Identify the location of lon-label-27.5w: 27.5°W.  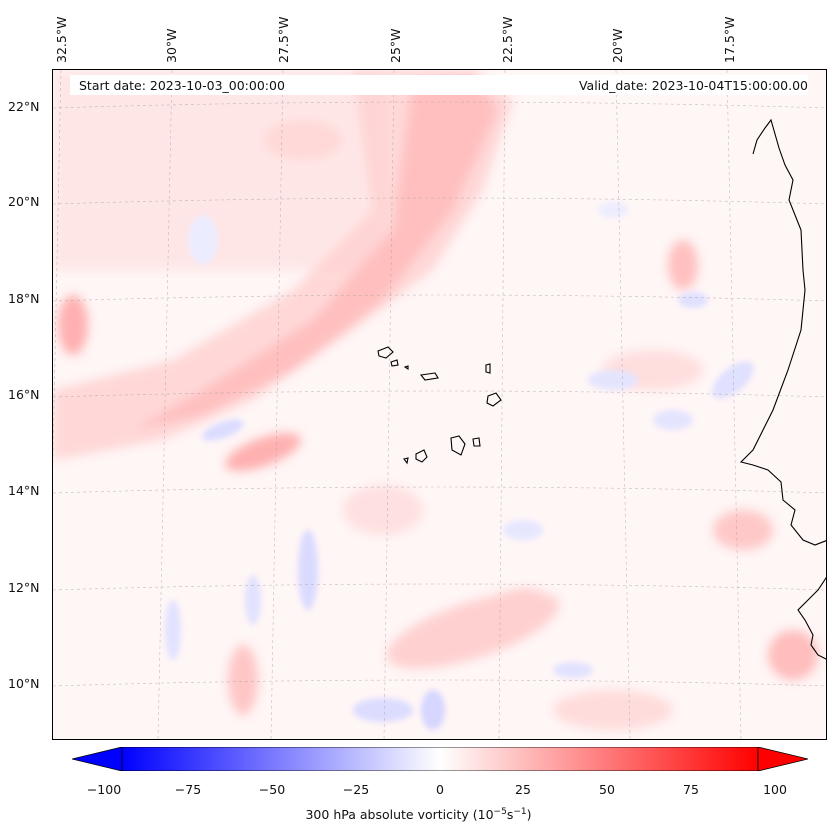
(283, 39).